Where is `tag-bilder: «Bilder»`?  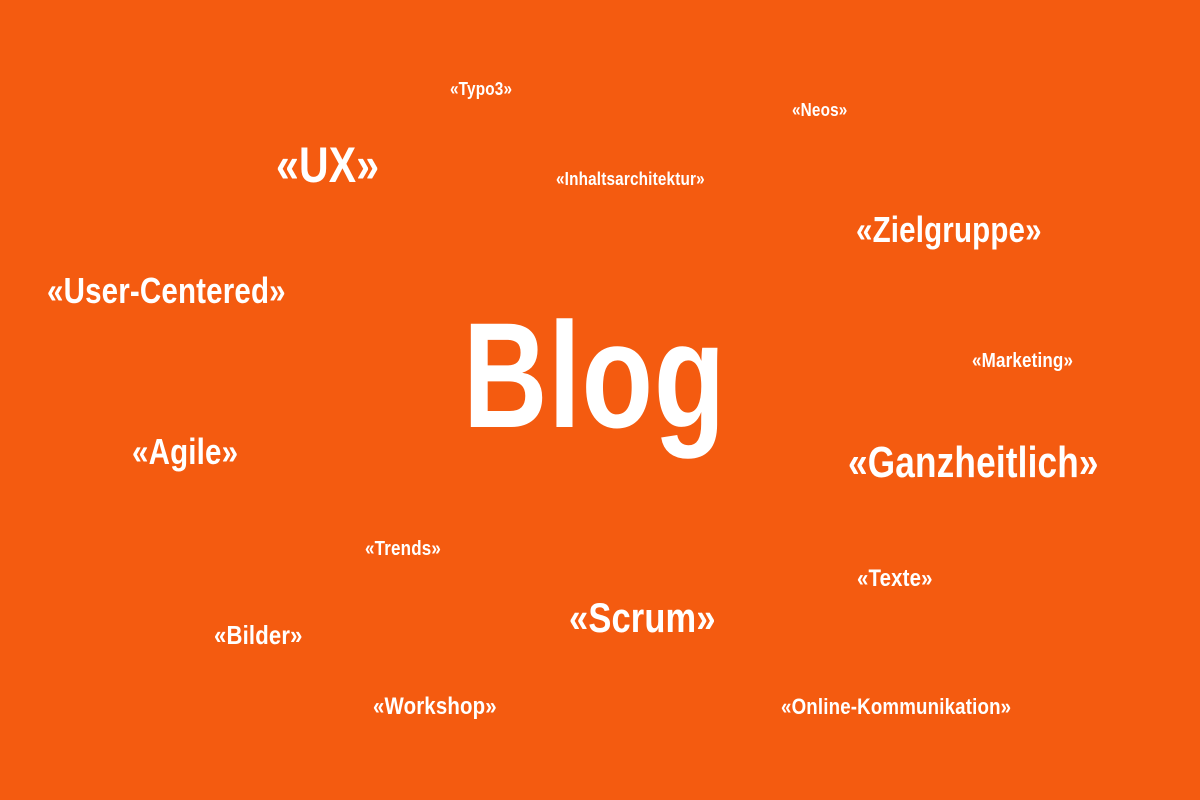
tag-bilder: «Bilder» is located at coordinates (258, 635).